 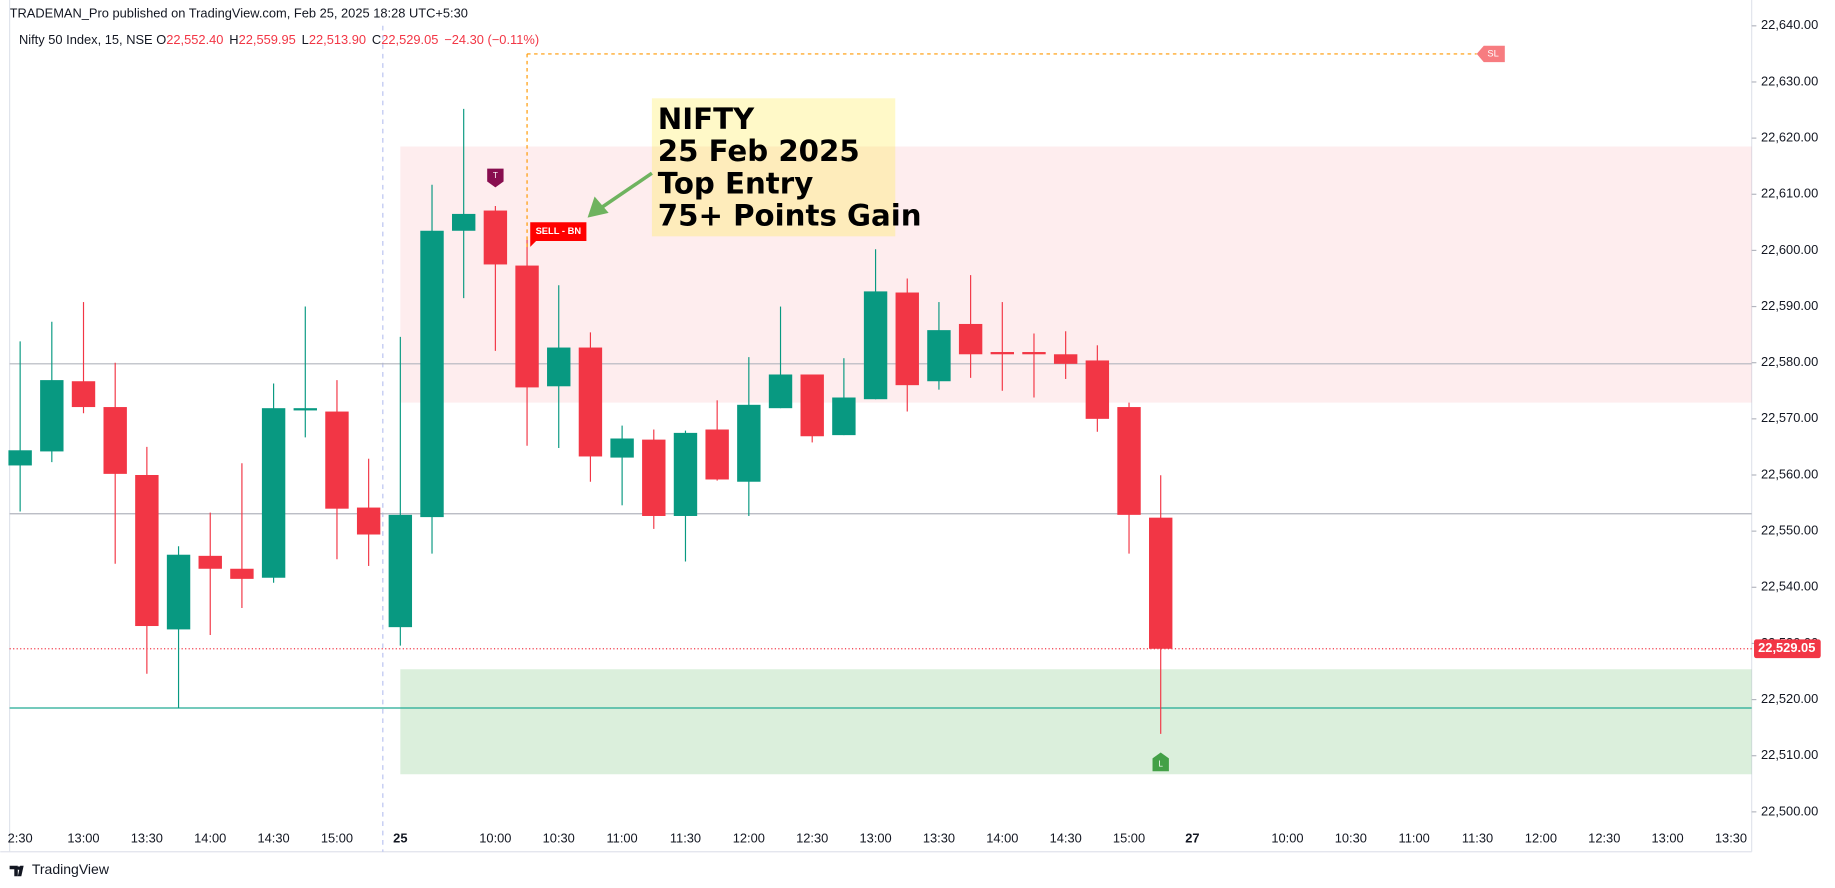 I want to click on y-tick-label: 22,600.00, so click(x=1789, y=249).